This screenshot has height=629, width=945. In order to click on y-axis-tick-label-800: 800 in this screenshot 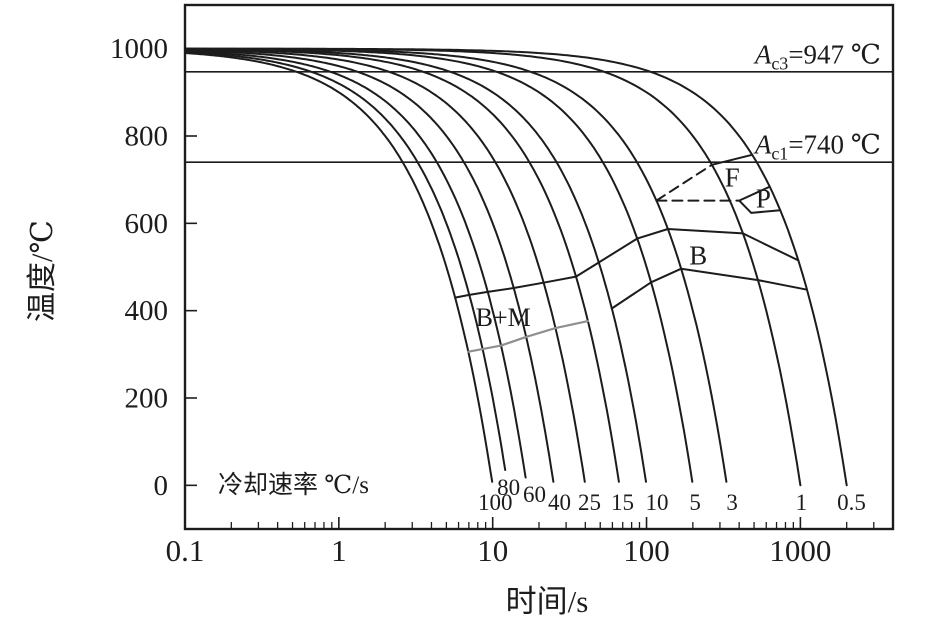, I will do `click(147, 137)`.